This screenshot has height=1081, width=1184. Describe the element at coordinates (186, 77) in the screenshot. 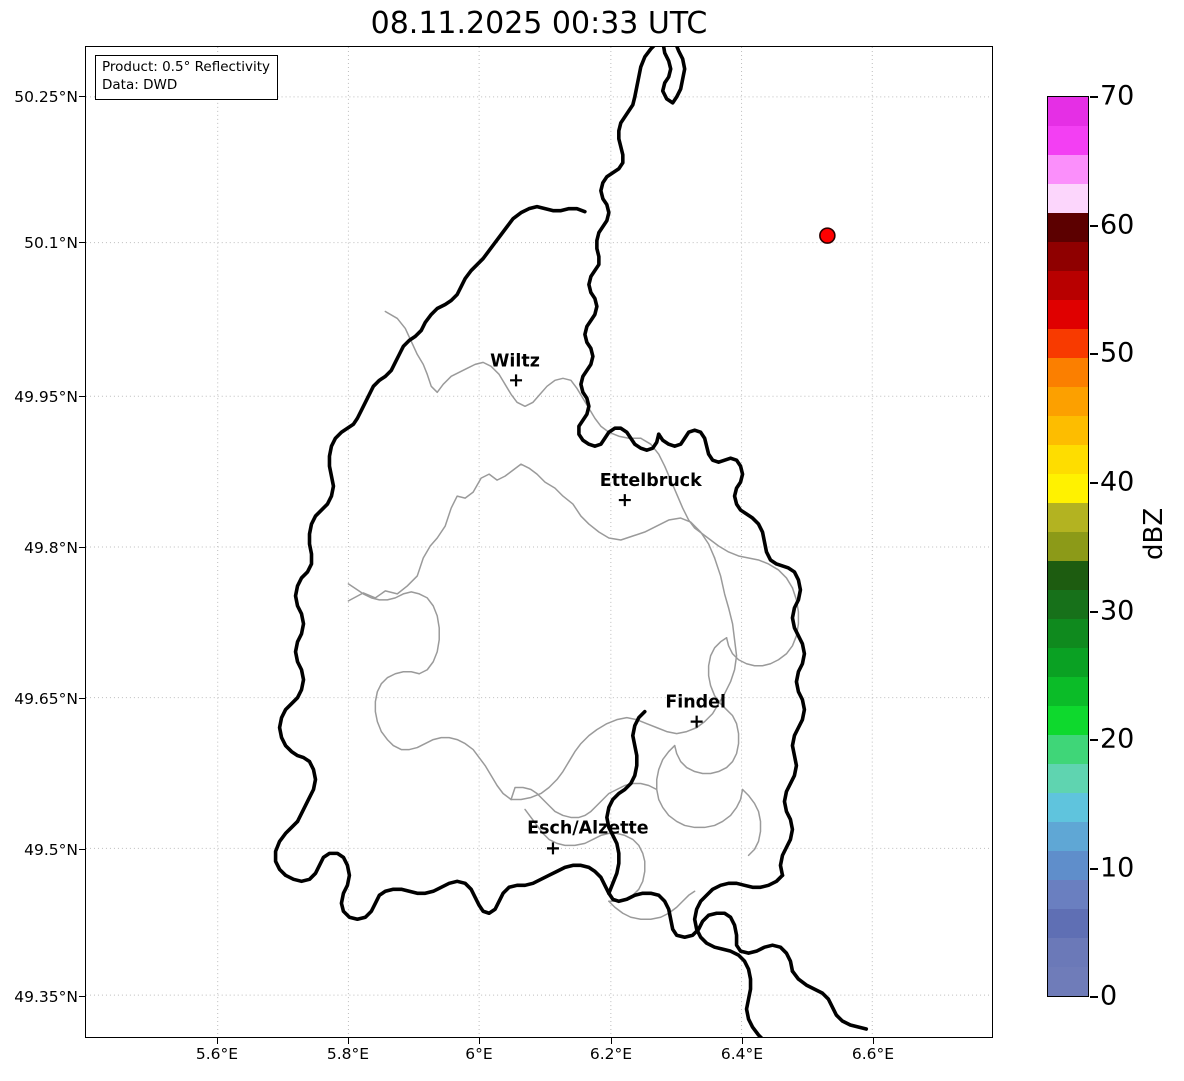

I see `product-info-box: Product: 0.5° Reflectivity Data: DWD` at that location.